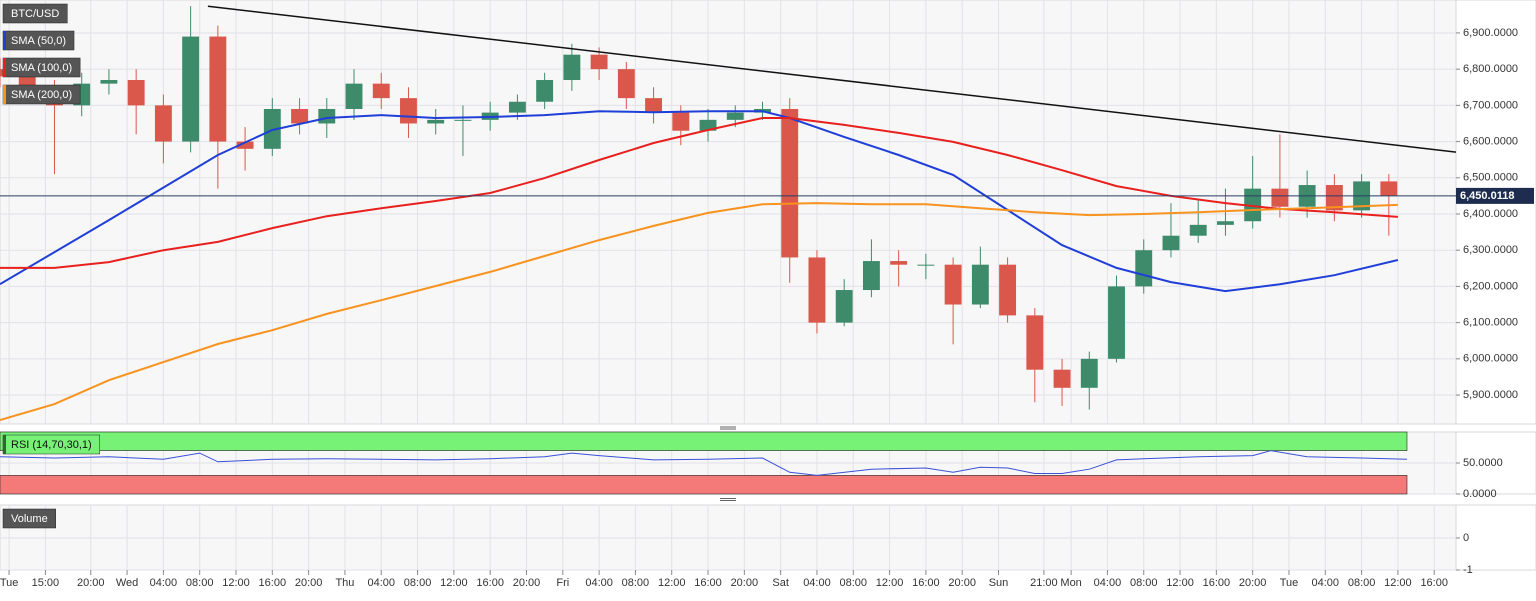 The image size is (1536, 601). What do you see at coordinates (704, 463) in the screenshot?
I see `rsi-line` at bounding box center [704, 463].